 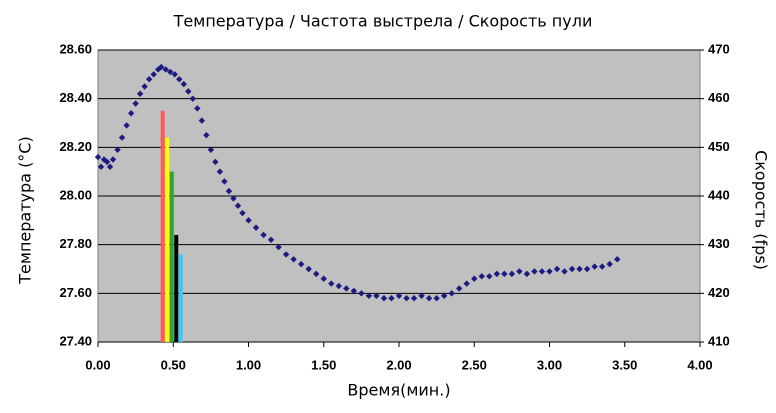 I want to click on y-tick-label: 27.80, so click(x=75, y=243).